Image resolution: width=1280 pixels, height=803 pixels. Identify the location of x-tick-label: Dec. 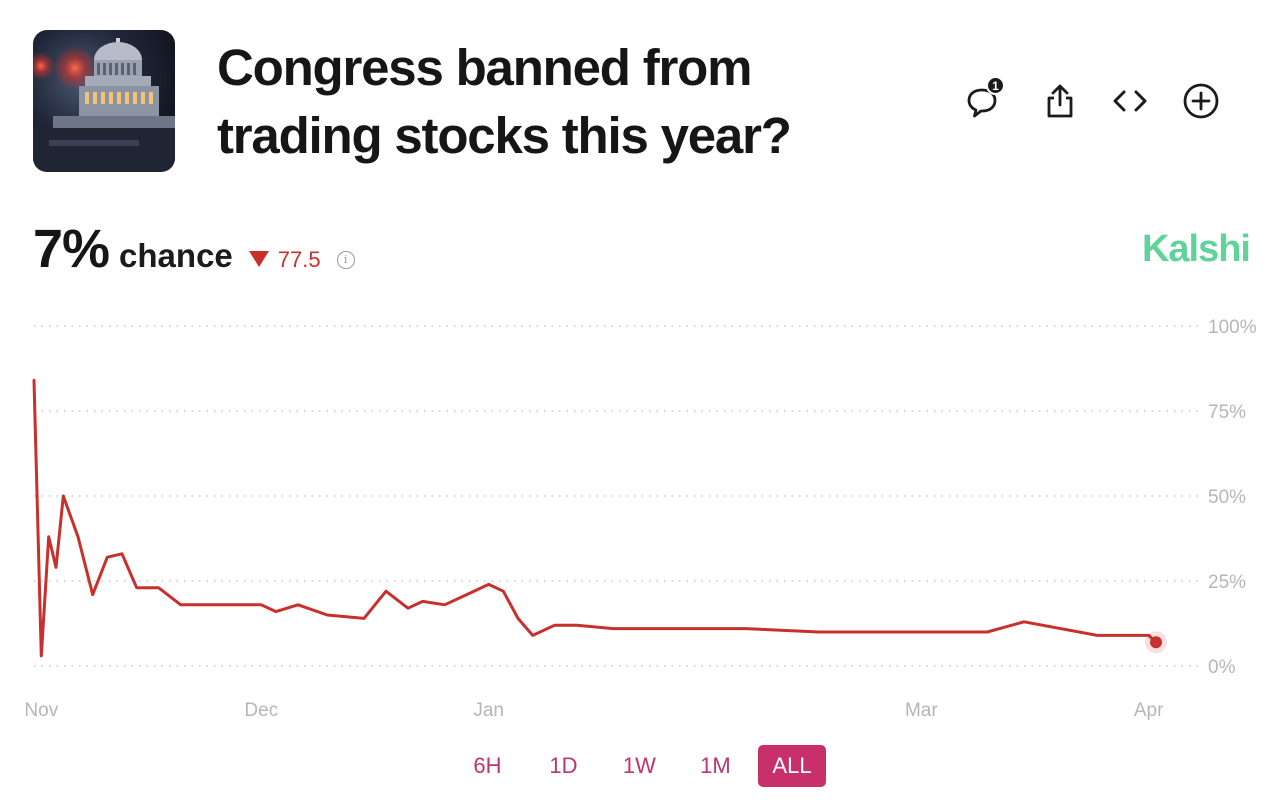
(261, 710).